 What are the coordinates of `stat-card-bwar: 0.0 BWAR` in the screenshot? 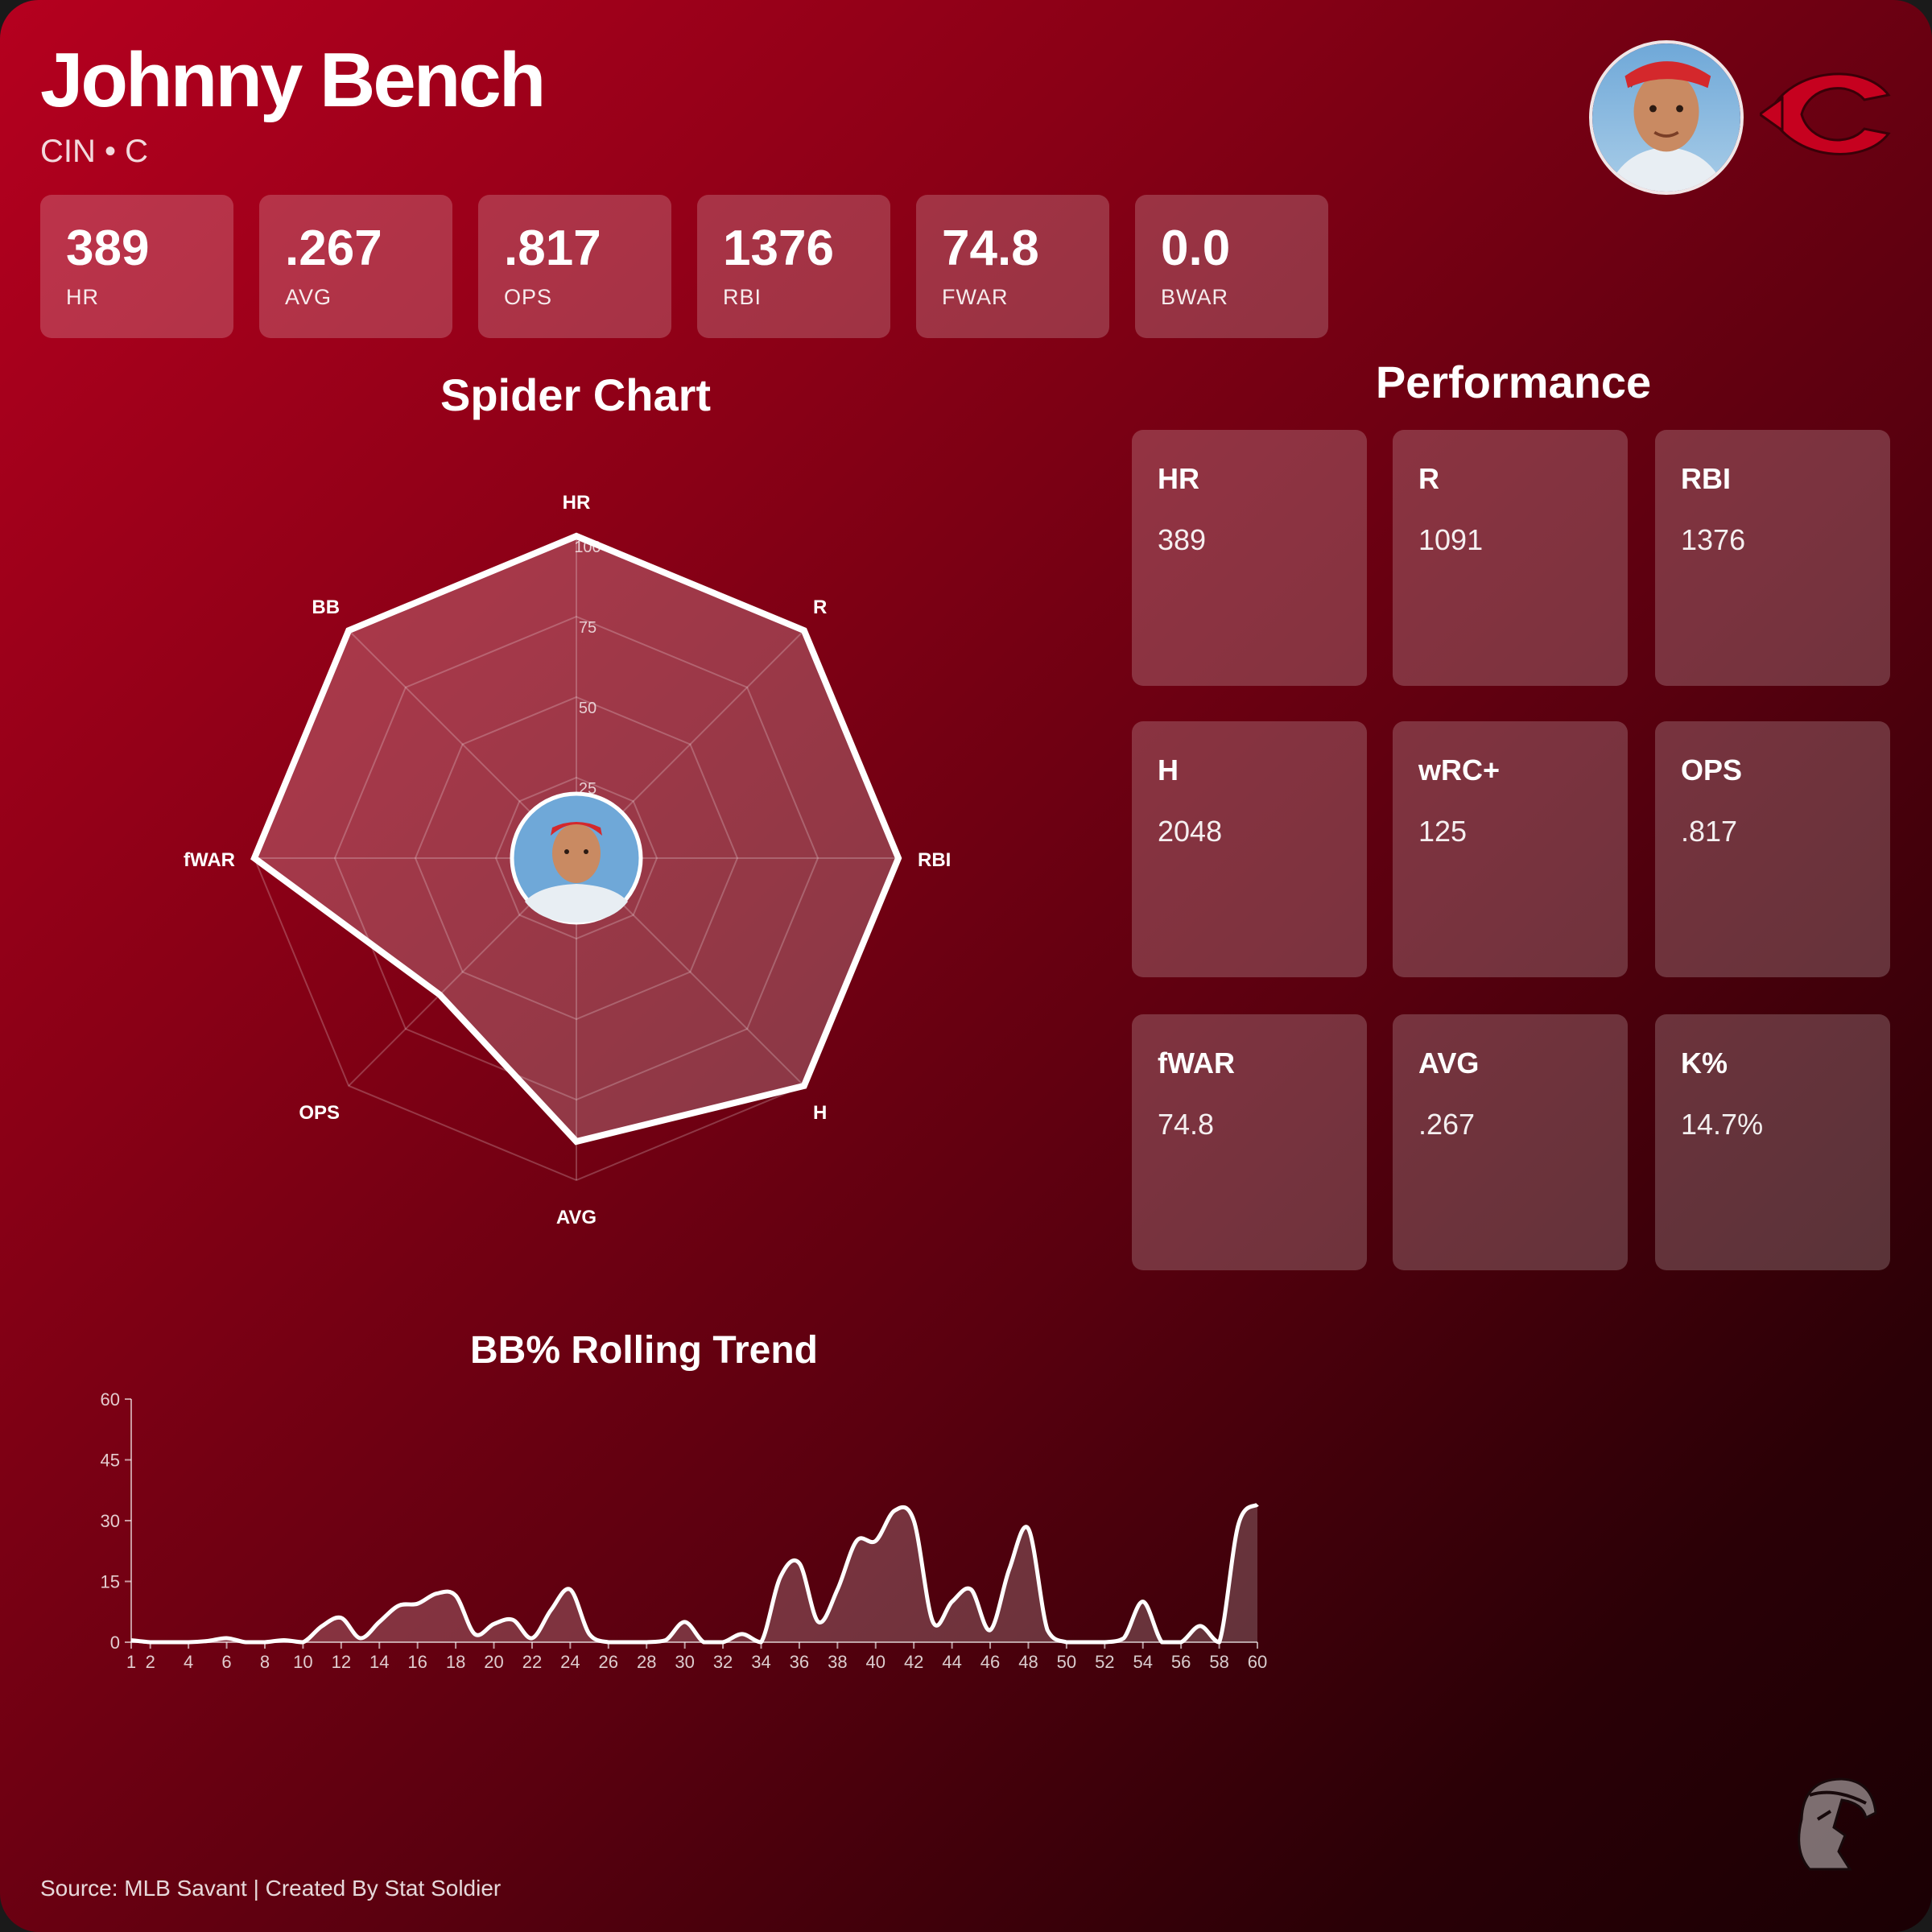 It's located at (1231, 266).